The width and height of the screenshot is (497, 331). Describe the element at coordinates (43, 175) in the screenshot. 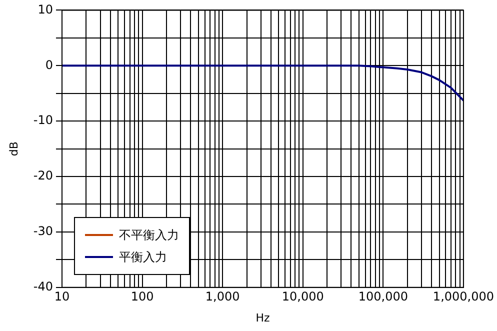

I see `y-tick-label: -20` at that location.